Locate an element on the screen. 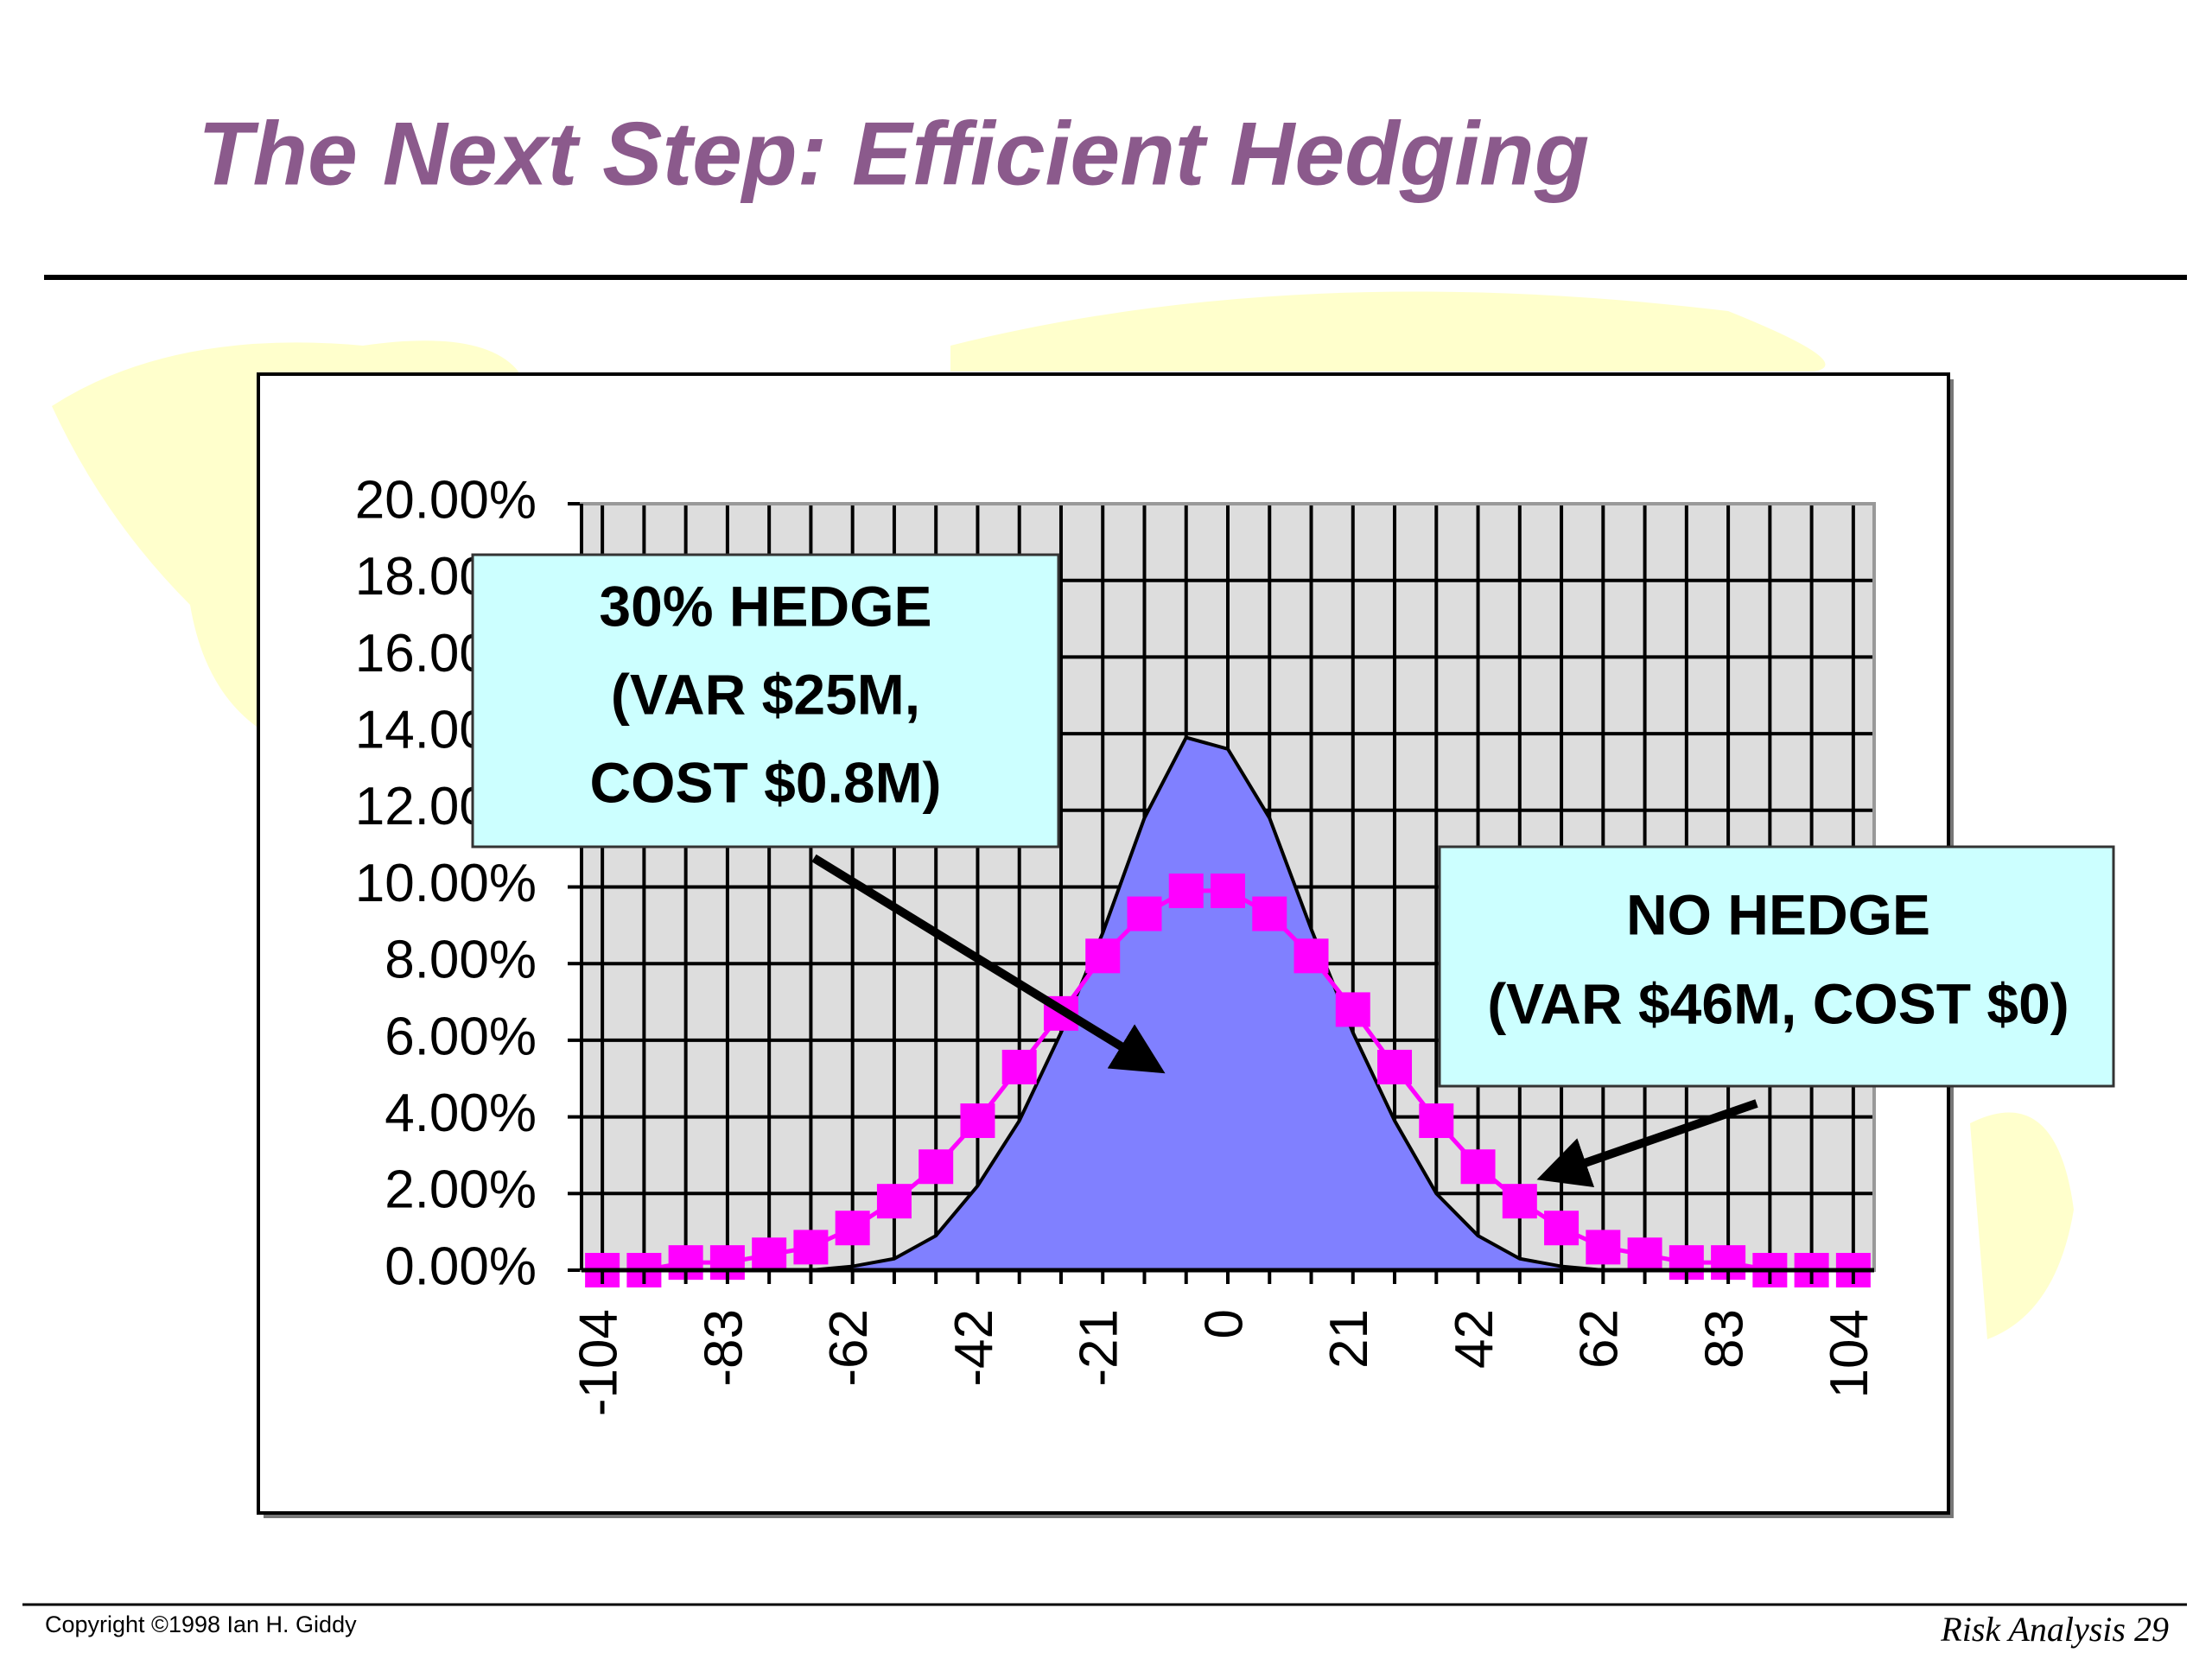  x-tick-label: -42 is located at coordinates (974, 1348).